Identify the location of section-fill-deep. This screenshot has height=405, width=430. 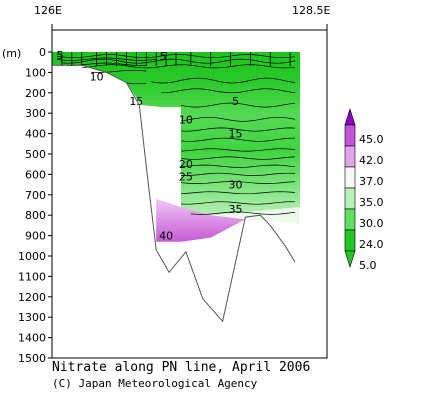
(201, 220).